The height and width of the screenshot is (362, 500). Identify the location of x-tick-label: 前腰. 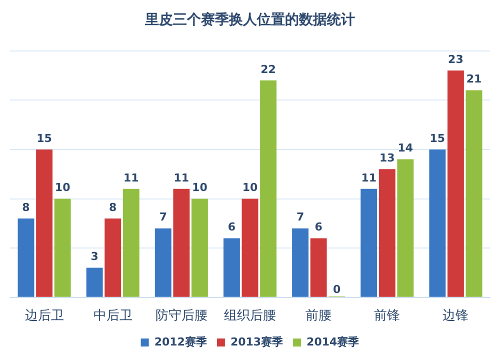
(319, 316).